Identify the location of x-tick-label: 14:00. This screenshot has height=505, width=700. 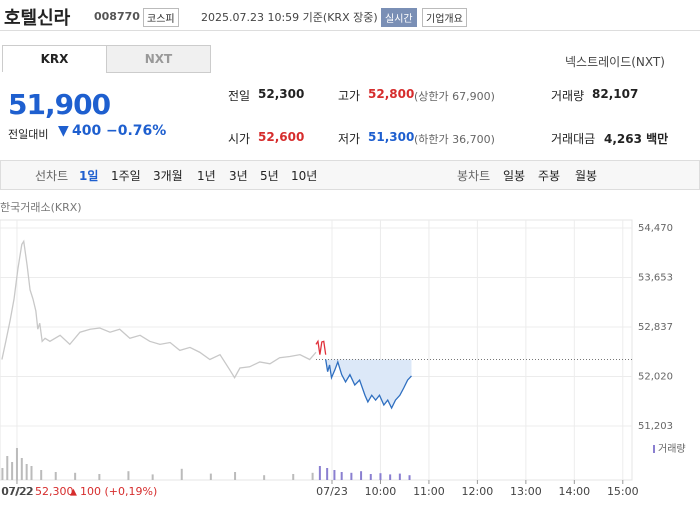
(574, 491).